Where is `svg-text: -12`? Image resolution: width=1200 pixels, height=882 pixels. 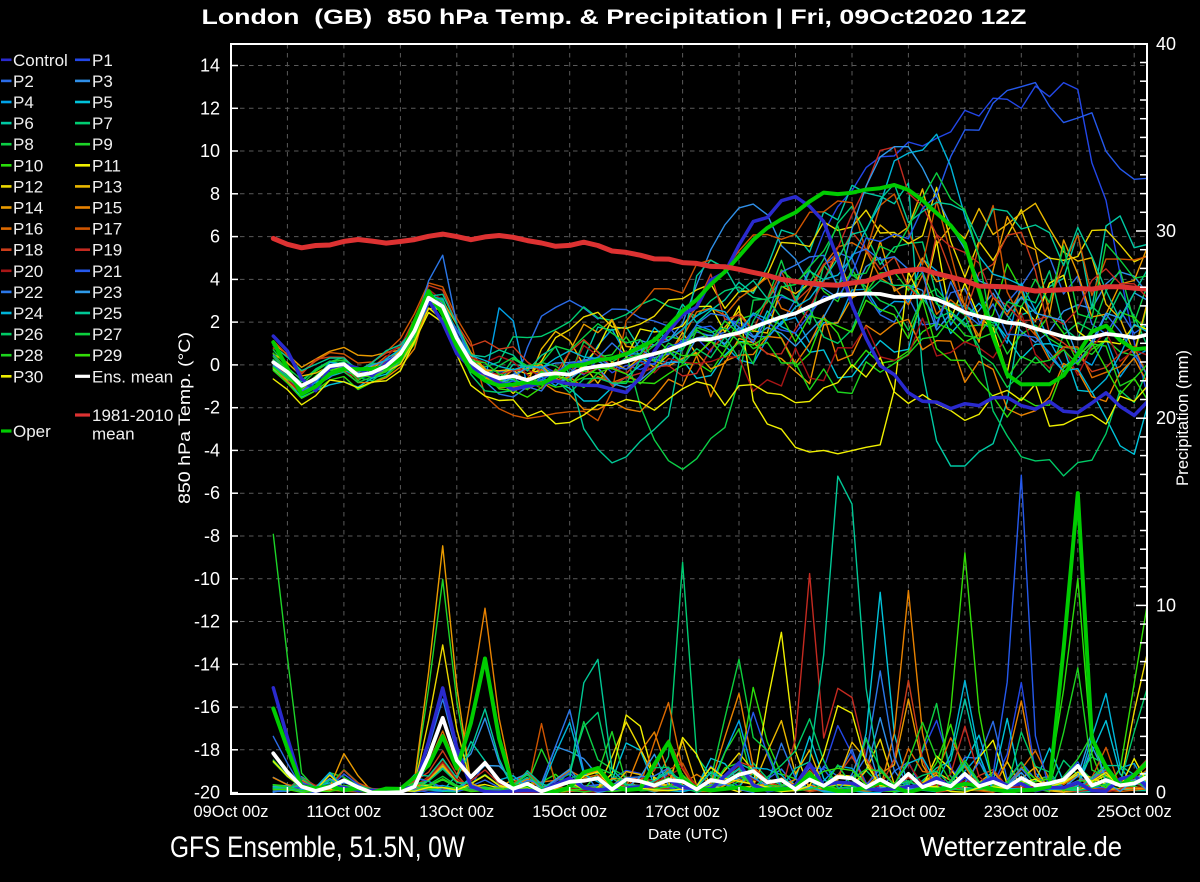 svg-text: -12 is located at coordinates (207, 622).